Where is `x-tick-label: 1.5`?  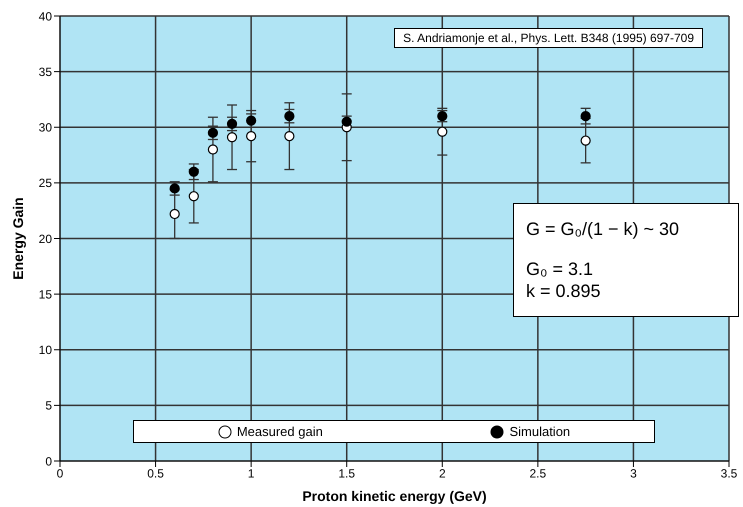
x-tick-label: 1.5 is located at coordinates (347, 473).